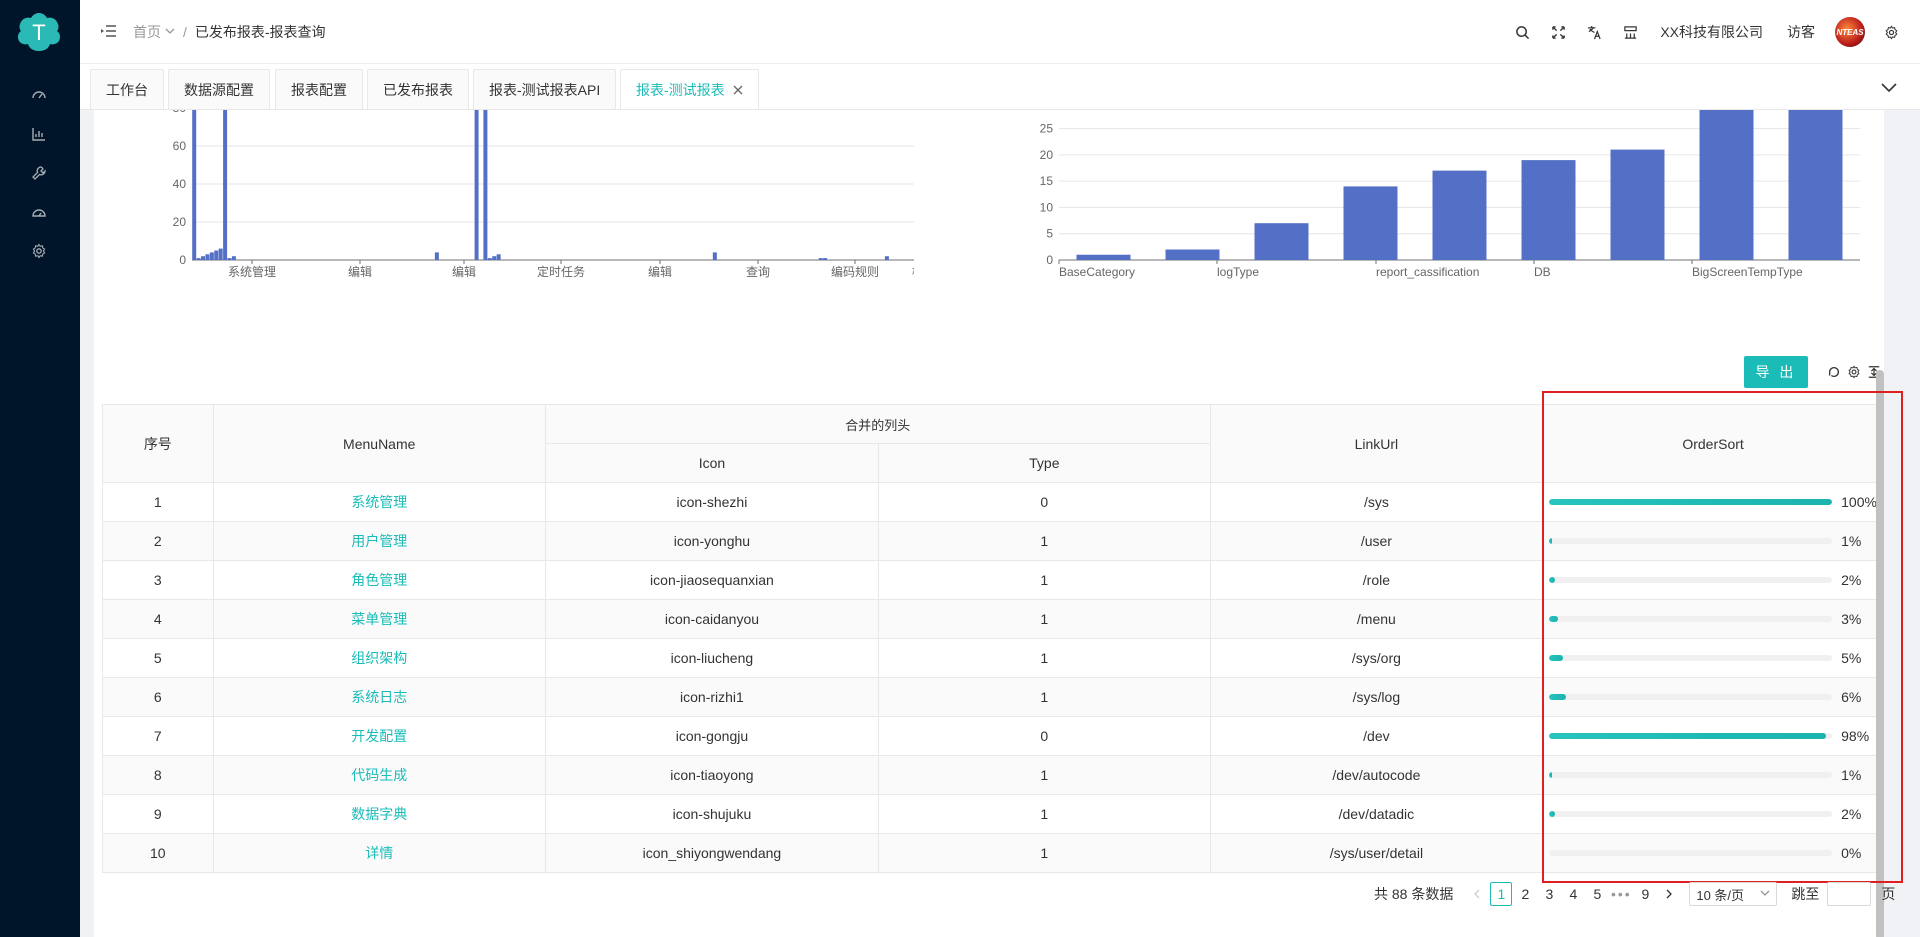  I want to click on tab-datasource-config: 数据源配置, so click(219, 89).